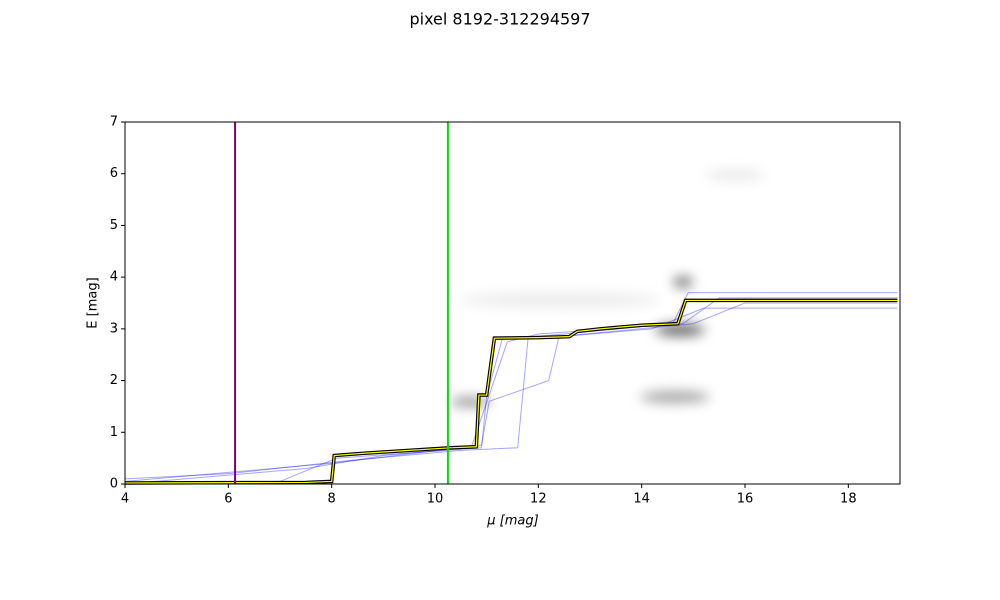 The width and height of the screenshot is (1000, 600). Describe the element at coordinates (332, 499) in the screenshot. I see `x-tick-label: 8` at that location.